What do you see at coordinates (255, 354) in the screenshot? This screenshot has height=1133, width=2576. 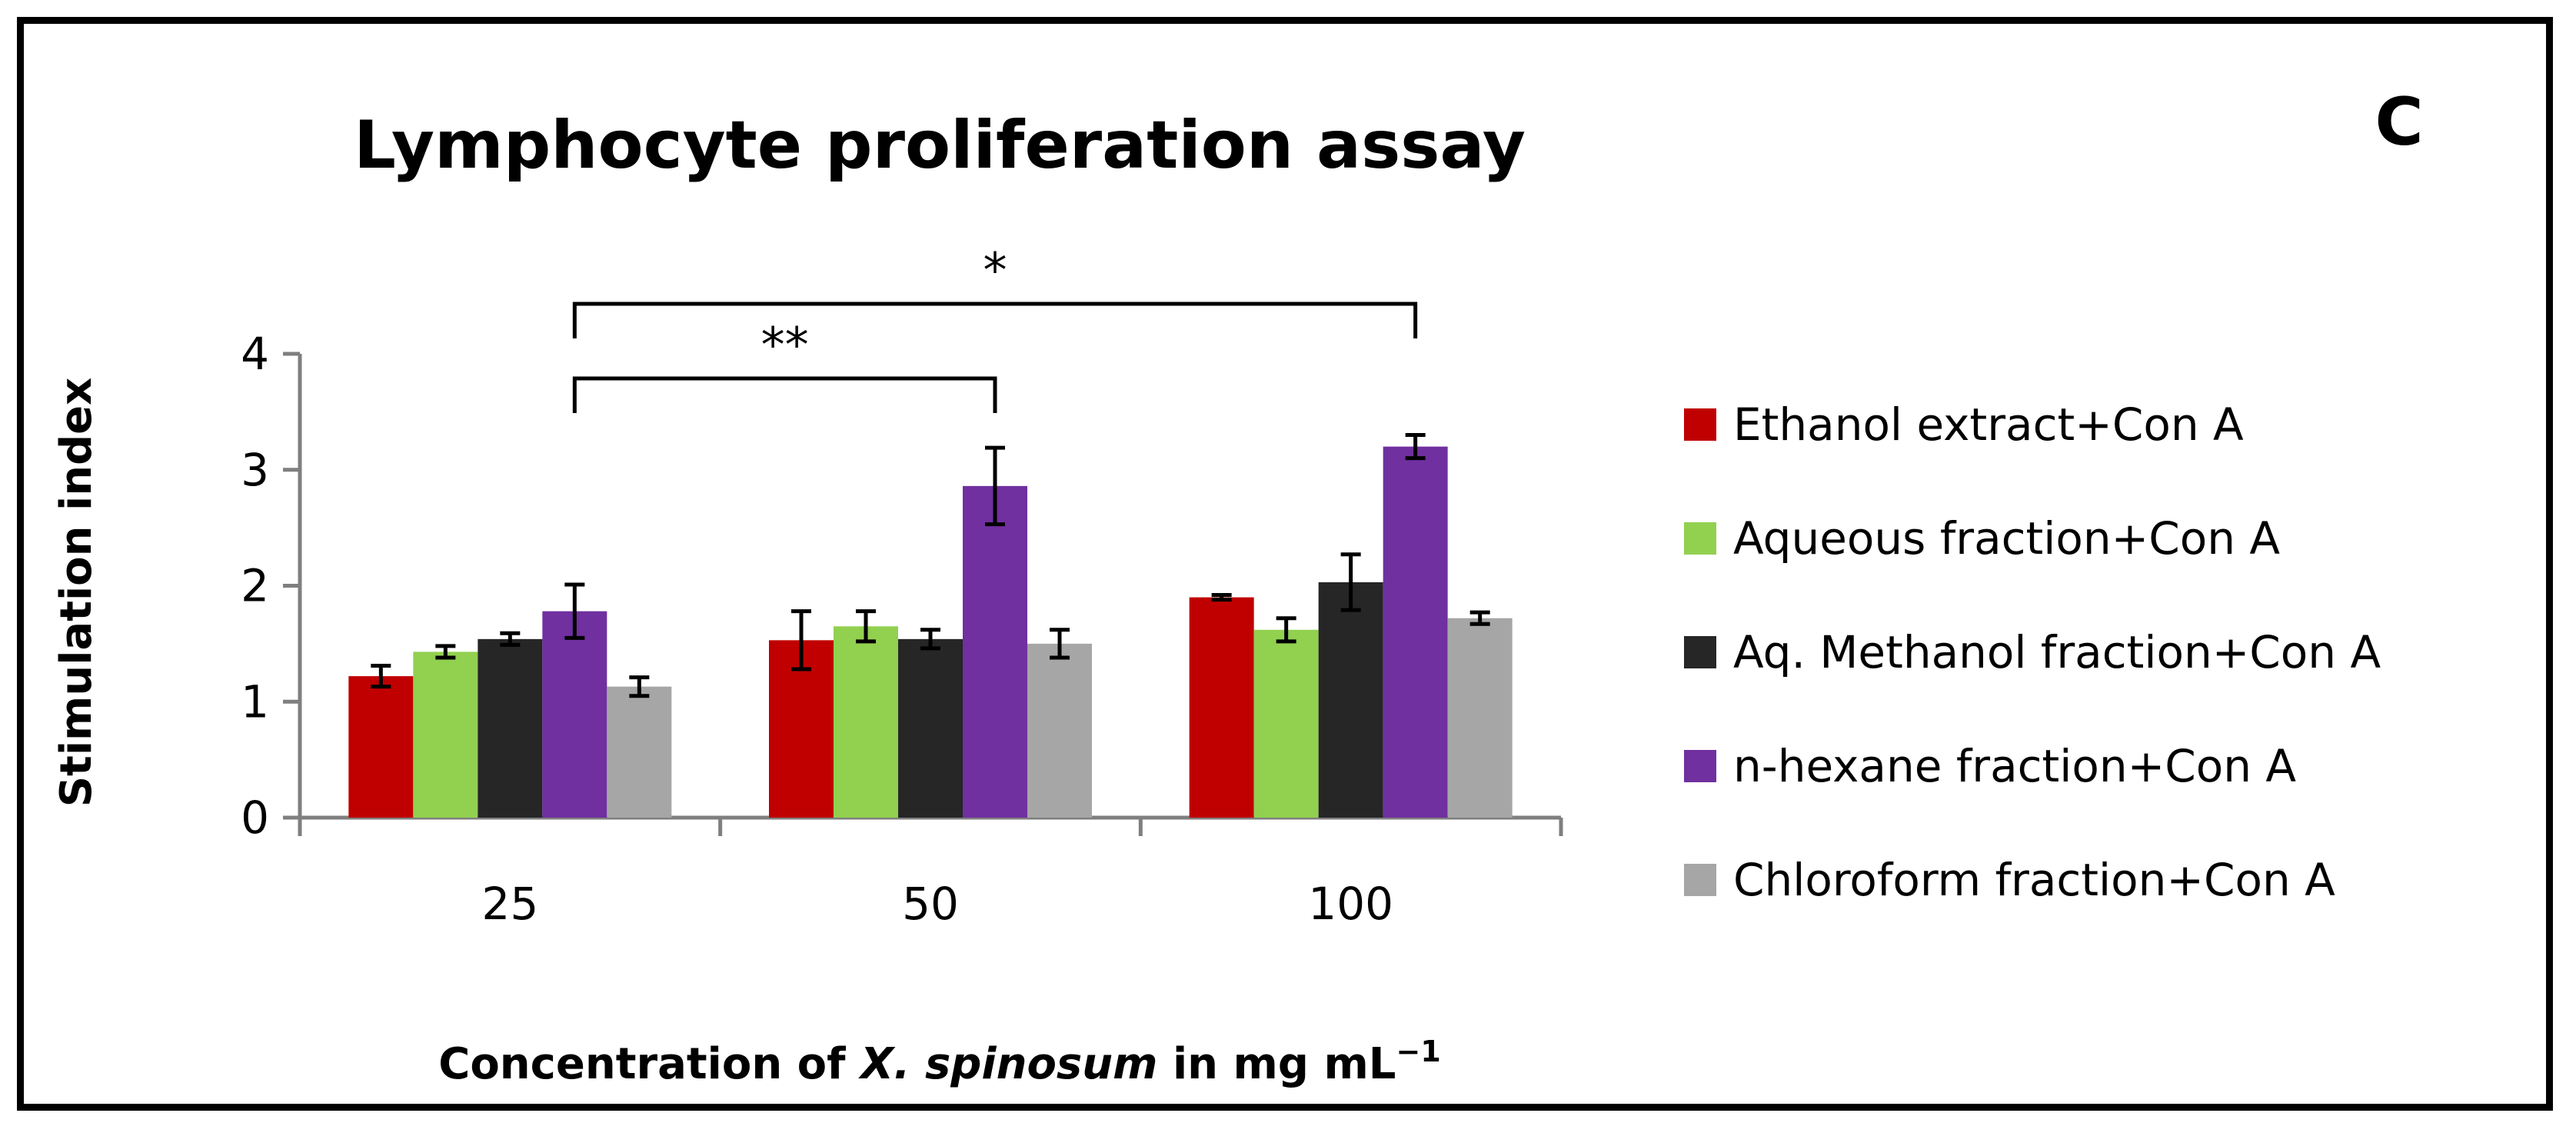 I see `y-tick-label: 4` at bounding box center [255, 354].